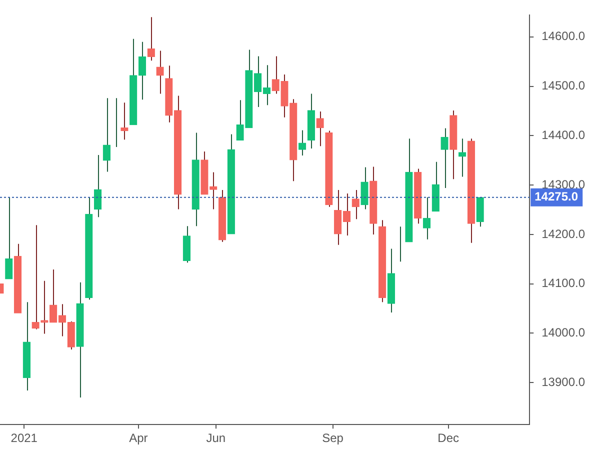 The image size is (599, 451). Describe the element at coordinates (449, 438) in the screenshot. I see `x-tick-label: Dec` at that location.